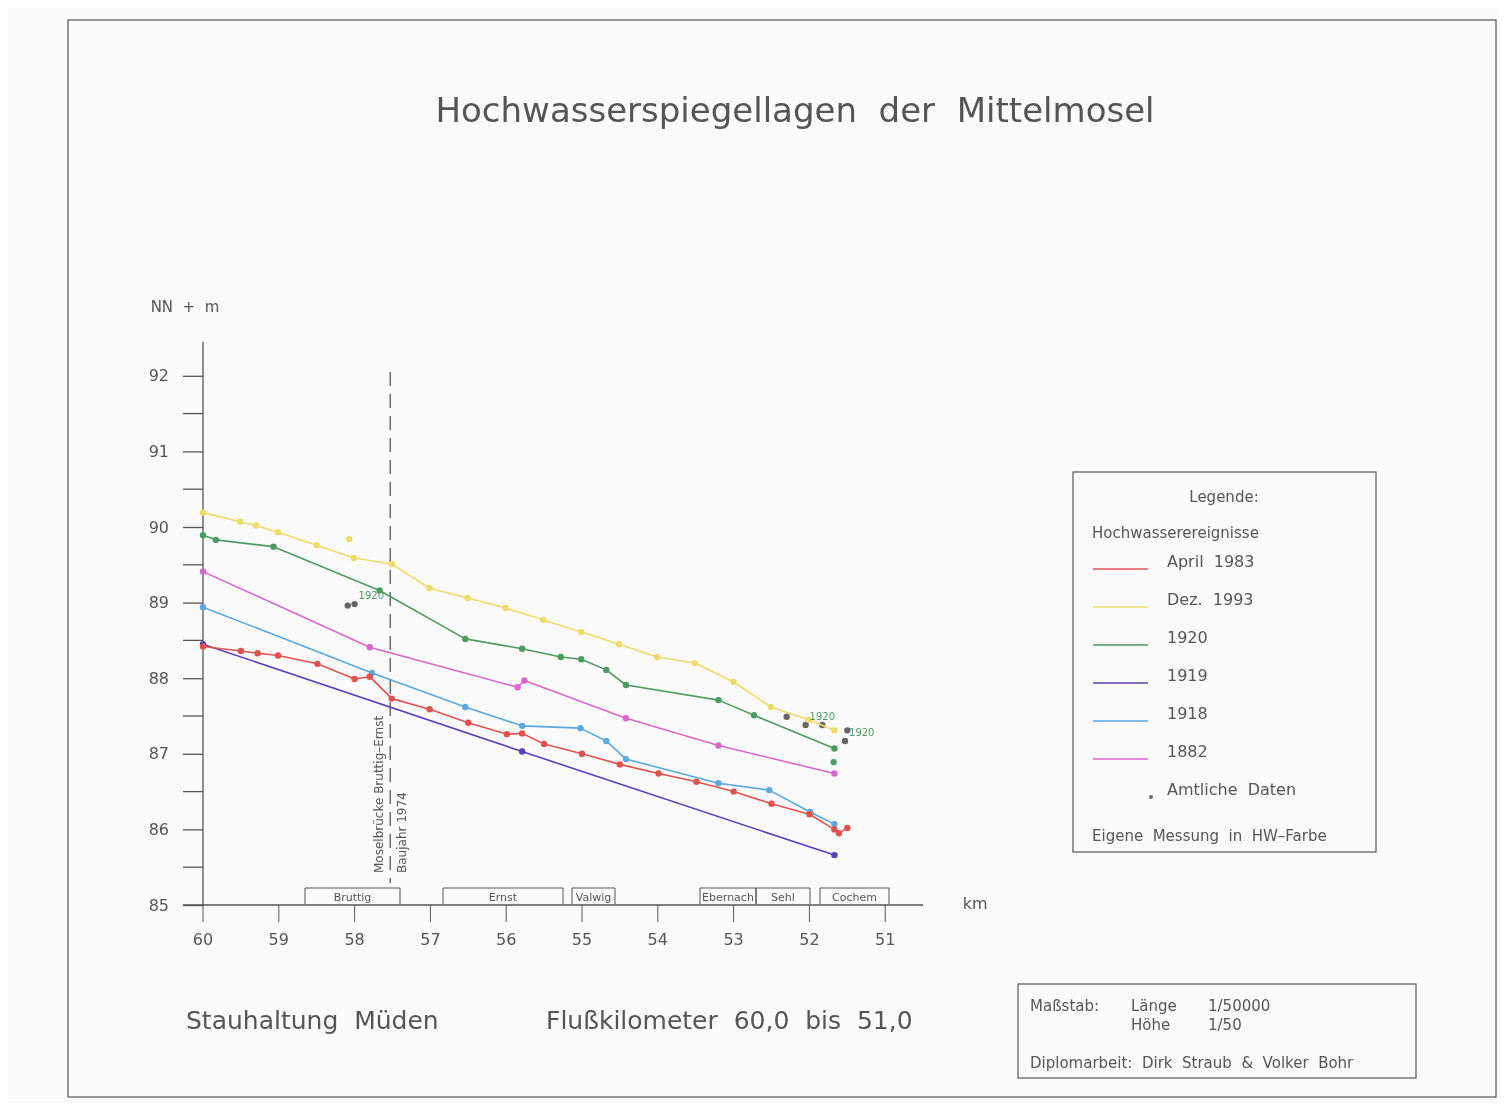 The height and width of the screenshot is (1111, 1508). I want to click on text: 1/50000, so click(1239, 1006).